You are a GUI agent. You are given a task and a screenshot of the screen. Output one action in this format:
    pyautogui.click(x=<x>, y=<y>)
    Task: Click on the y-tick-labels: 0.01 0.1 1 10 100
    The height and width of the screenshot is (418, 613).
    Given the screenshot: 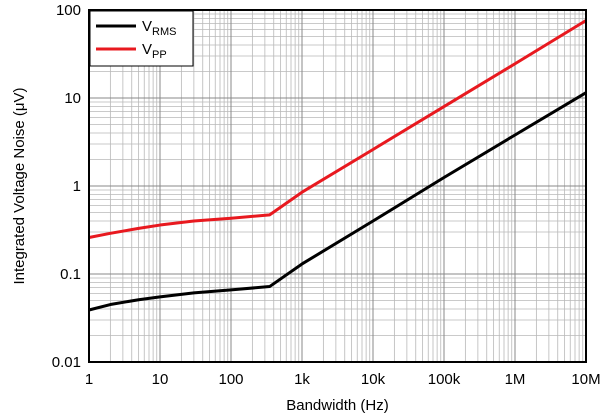 What is the action you would take?
    pyautogui.click(x=66, y=186)
    